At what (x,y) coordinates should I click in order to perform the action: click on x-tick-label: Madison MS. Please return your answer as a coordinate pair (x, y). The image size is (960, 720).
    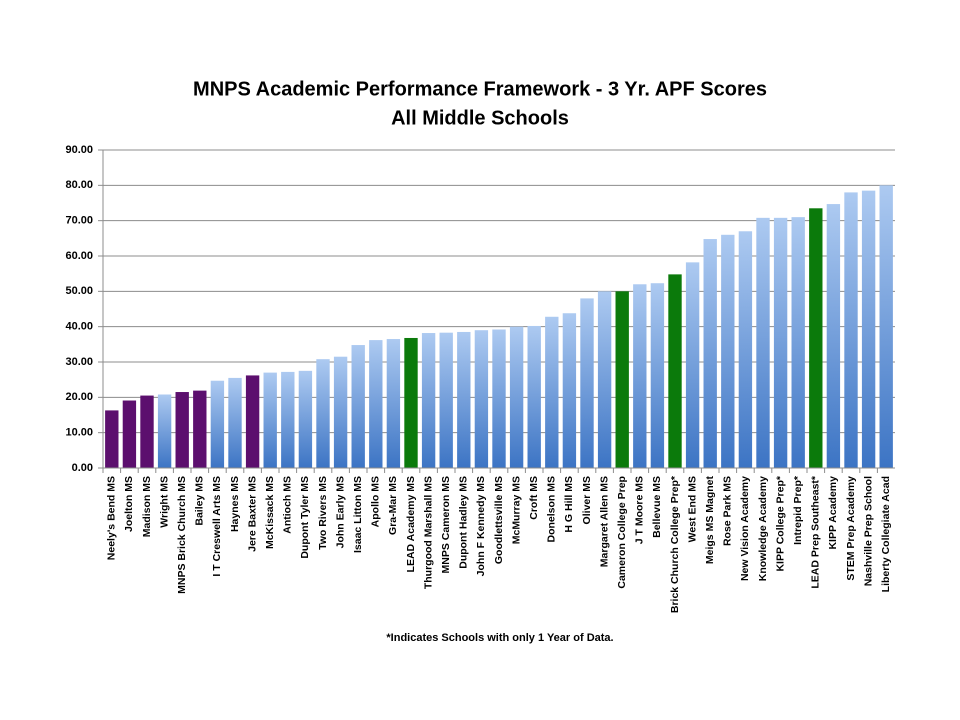
    Looking at the image, I should click on (147, 506).